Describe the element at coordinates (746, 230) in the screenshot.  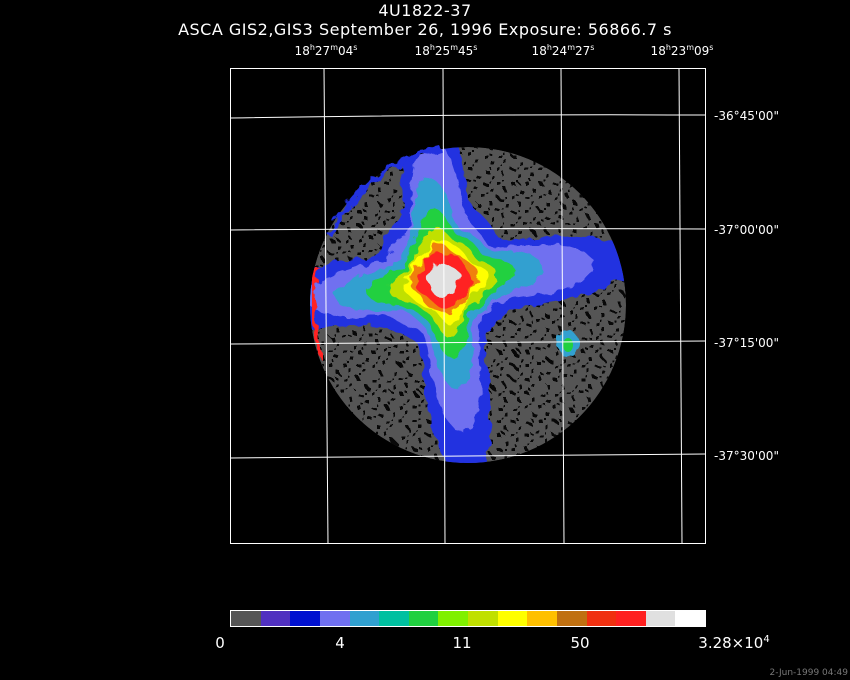
I see `dec-tick-label: -37°00'00"` at that location.